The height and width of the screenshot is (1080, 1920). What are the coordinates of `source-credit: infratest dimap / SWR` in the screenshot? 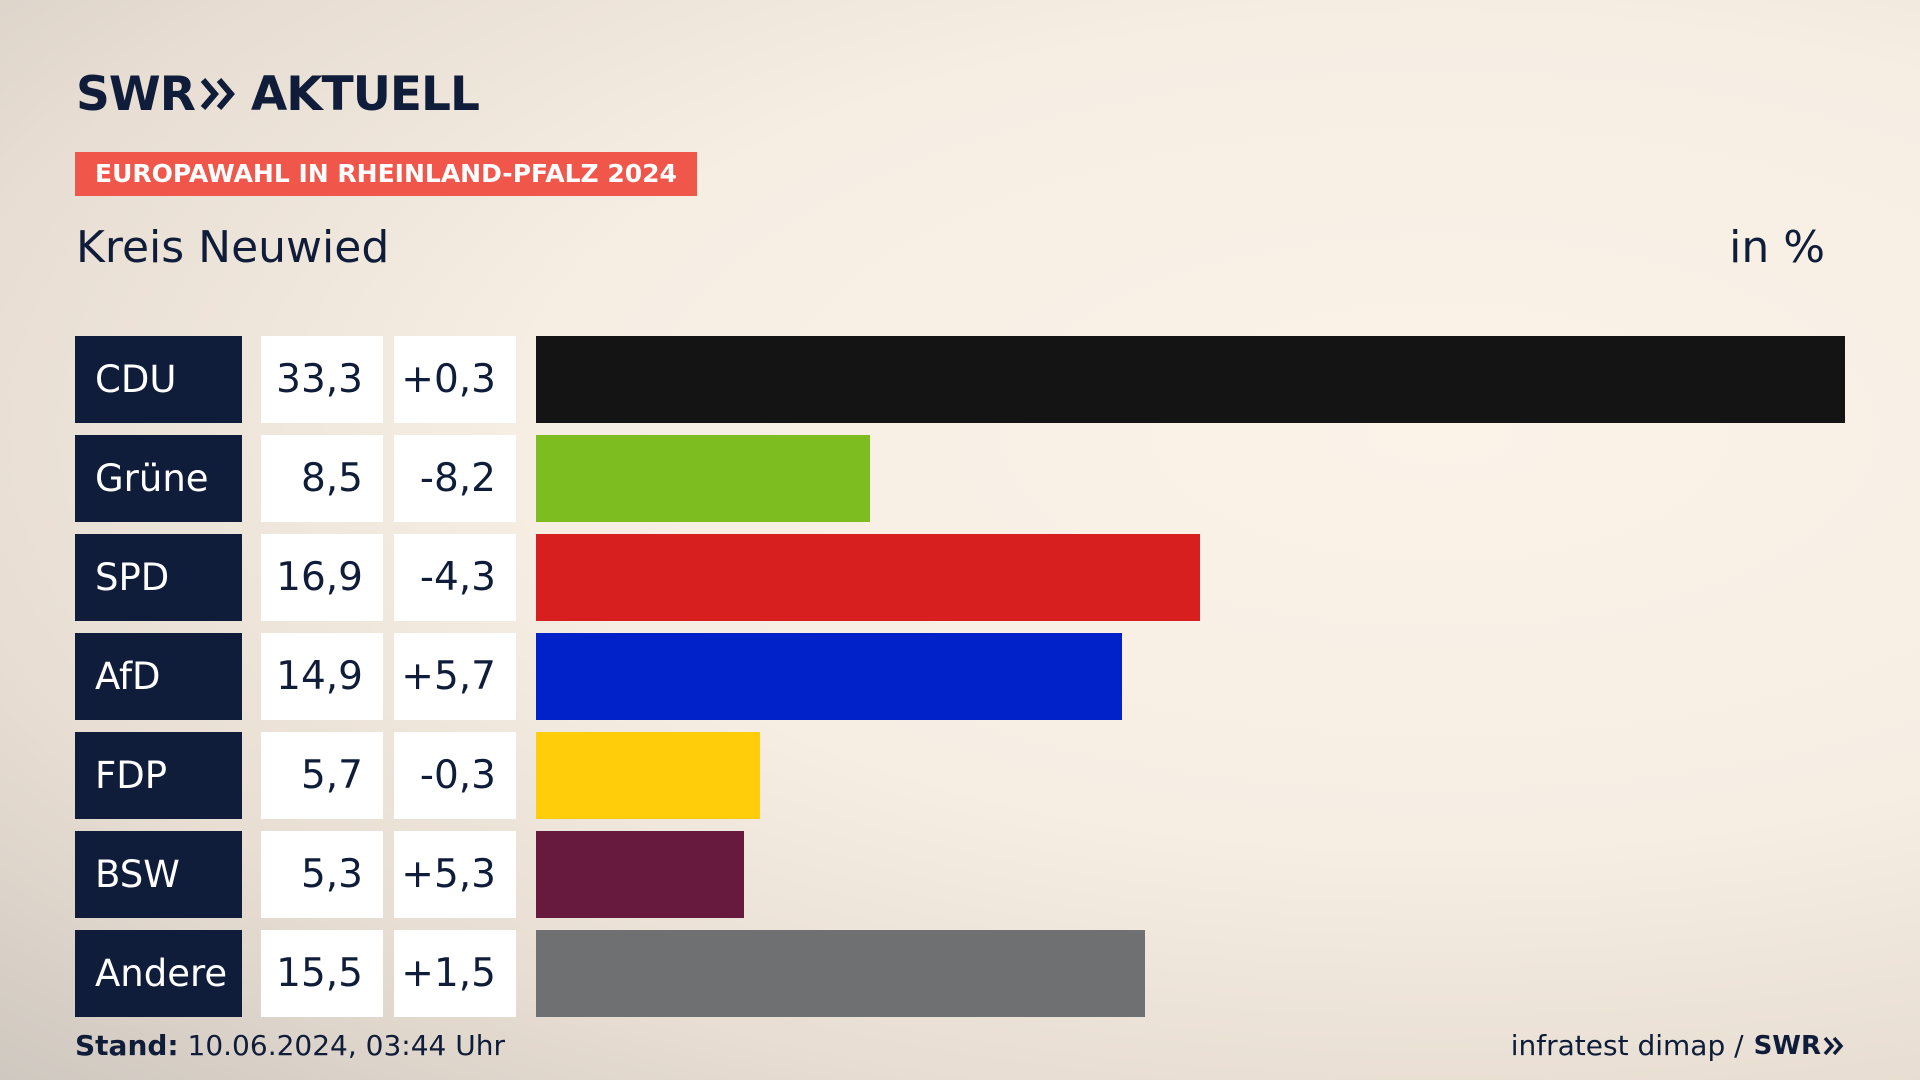 It's located at (1678, 1046).